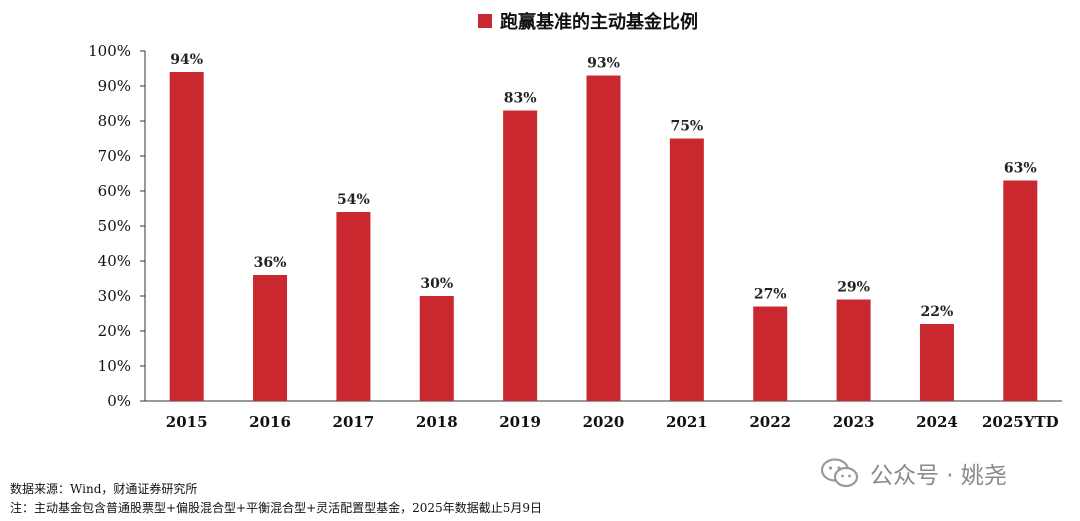  I want to click on data-label: 29%, so click(853, 288).